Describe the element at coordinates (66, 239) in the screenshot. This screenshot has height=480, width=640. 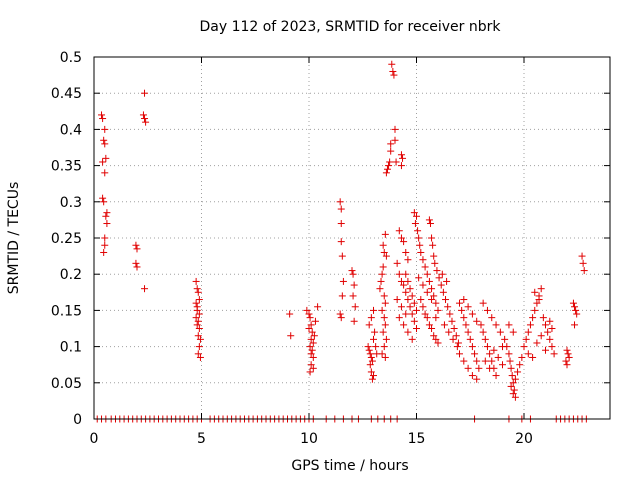
I see `y-tick-label: 0.25` at that location.